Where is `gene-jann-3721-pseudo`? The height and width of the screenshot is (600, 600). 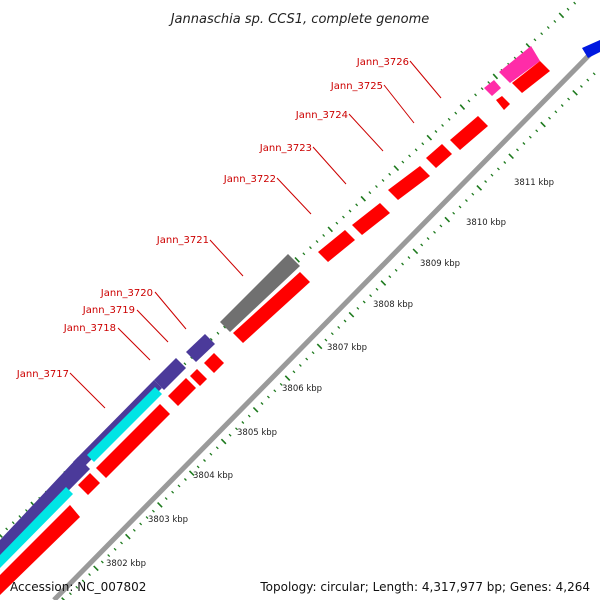 gene-jann-3721-pseudo is located at coordinates (260, 293).